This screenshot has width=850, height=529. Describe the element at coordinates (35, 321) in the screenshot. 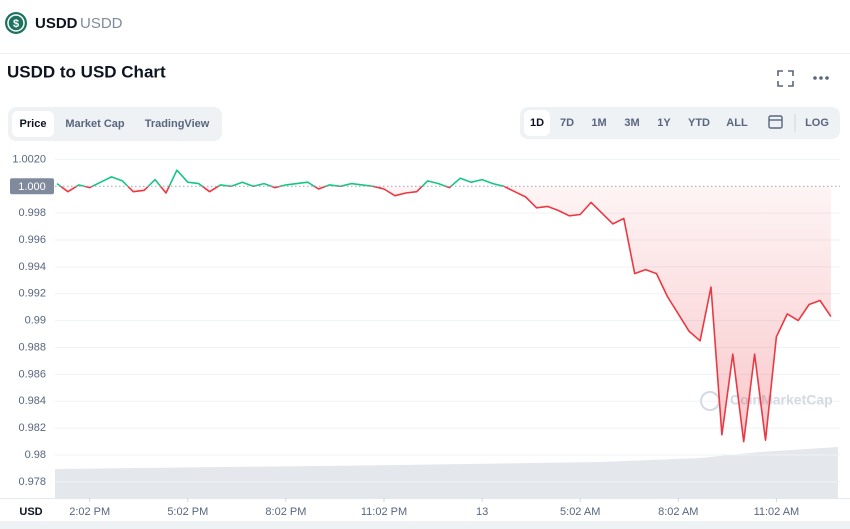

I see `y-tick-label: 0.99` at that location.